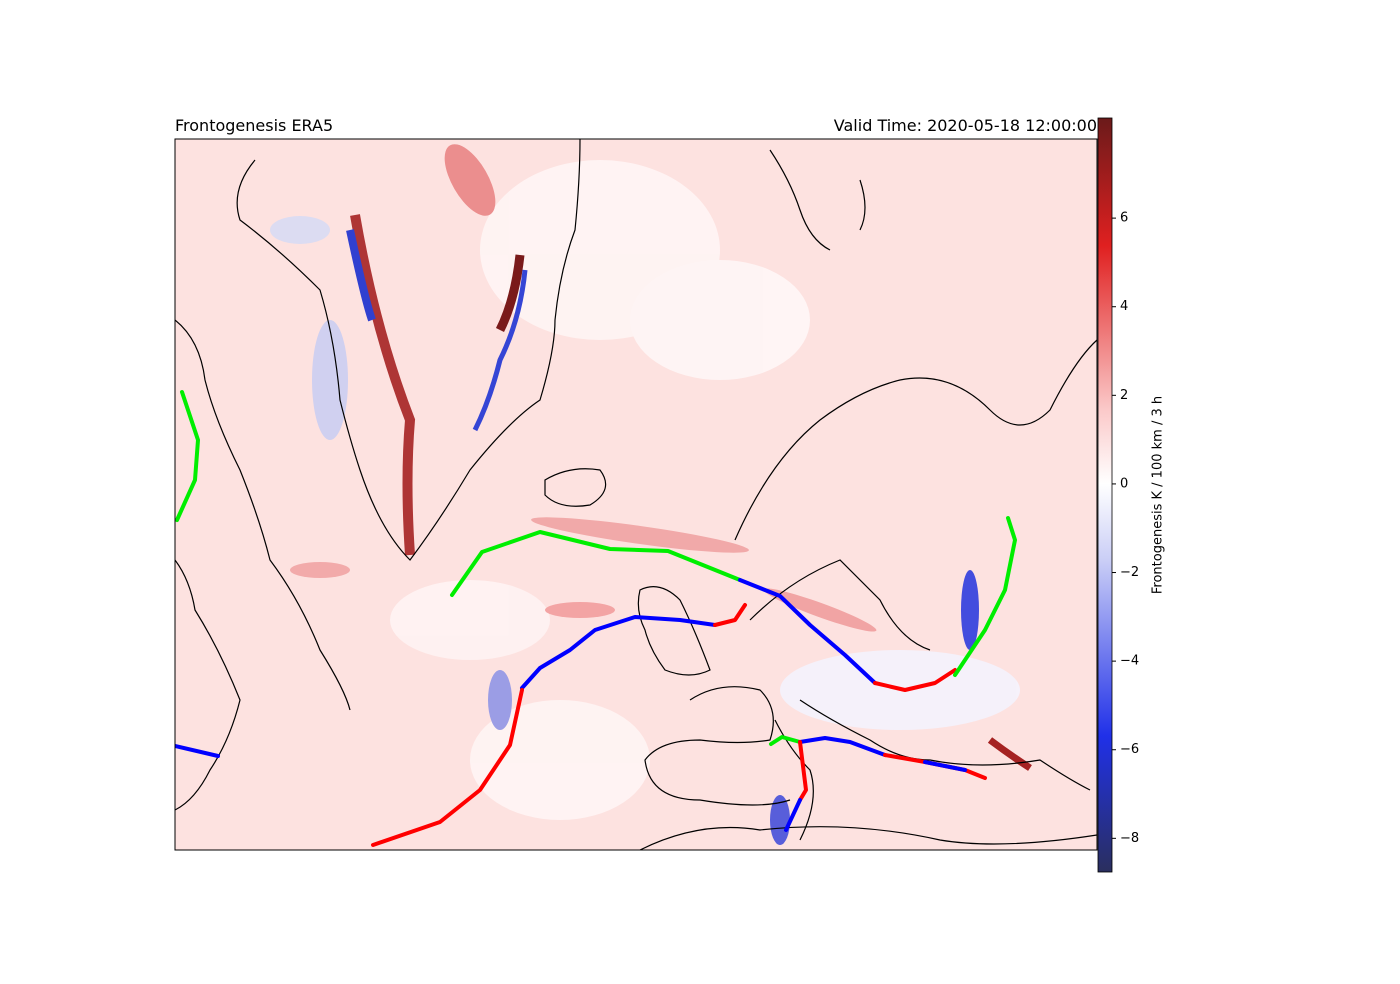 The height and width of the screenshot is (984, 1400). I want to click on colorbar-tick-label: 6, so click(1124, 218).